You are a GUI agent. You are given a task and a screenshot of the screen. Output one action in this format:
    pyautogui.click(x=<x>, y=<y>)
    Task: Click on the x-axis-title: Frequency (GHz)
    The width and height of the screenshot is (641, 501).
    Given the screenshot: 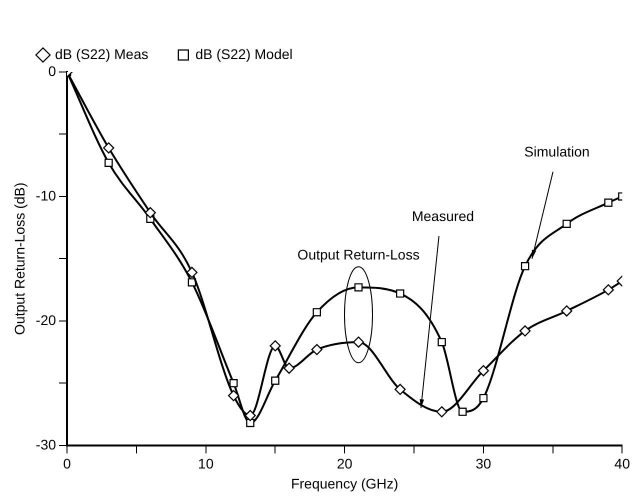 What is the action you would take?
    pyautogui.click(x=344, y=483)
    